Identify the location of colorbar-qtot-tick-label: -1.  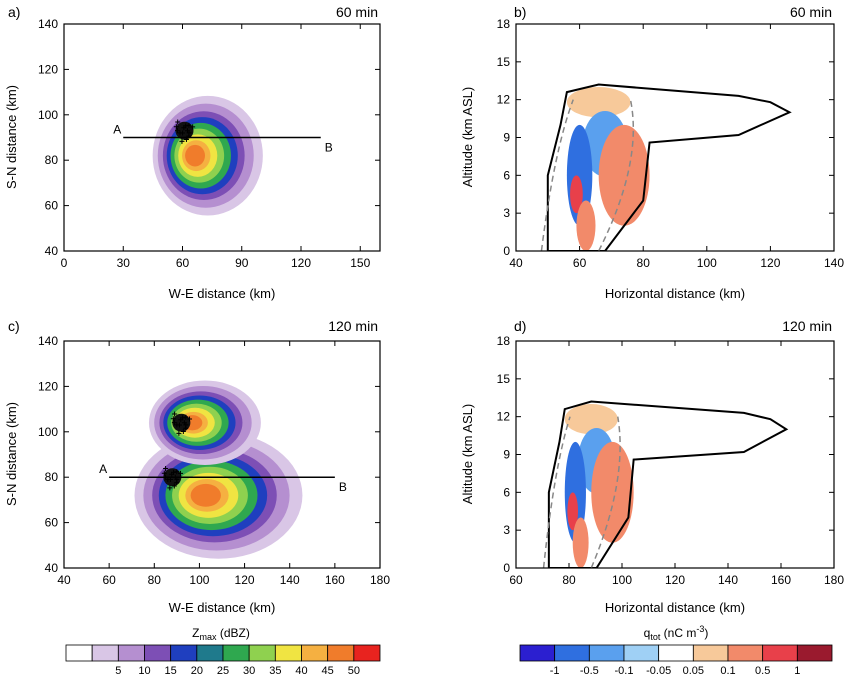
(555, 670).